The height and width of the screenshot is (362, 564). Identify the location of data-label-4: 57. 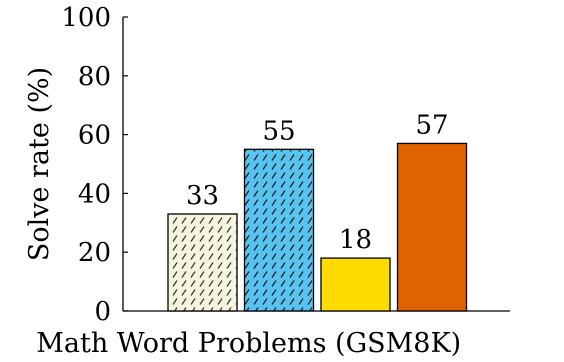
(431, 125).